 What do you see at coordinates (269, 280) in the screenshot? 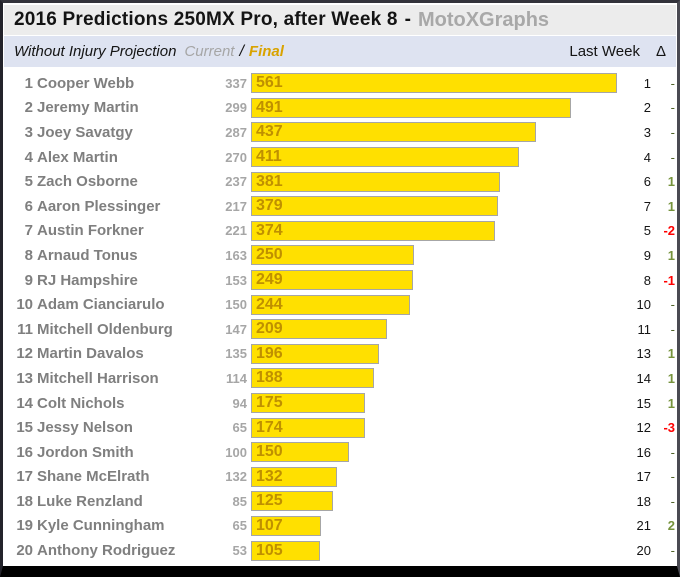
I see `final-points-label: 249` at bounding box center [269, 280].